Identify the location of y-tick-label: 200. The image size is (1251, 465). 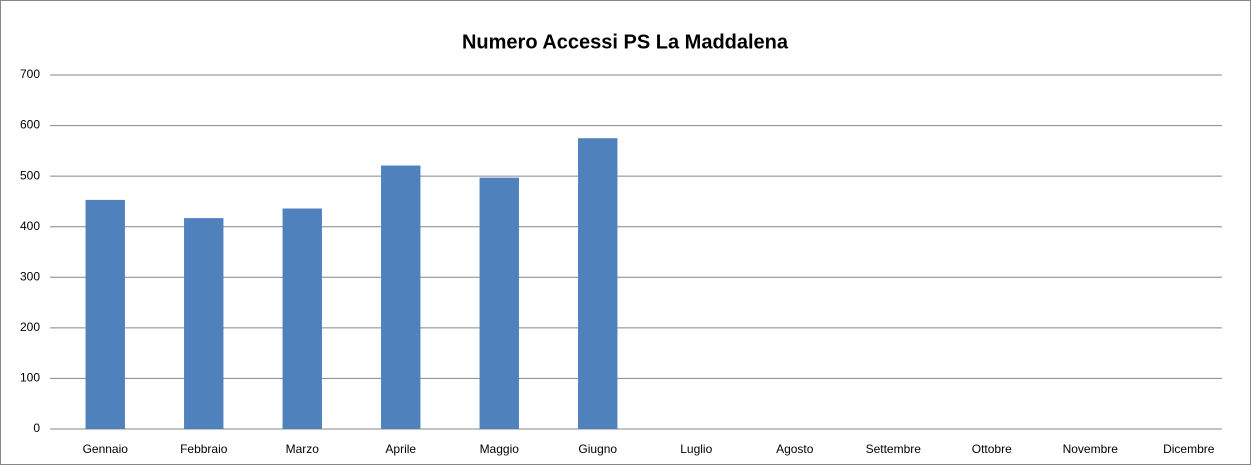
(30, 327).